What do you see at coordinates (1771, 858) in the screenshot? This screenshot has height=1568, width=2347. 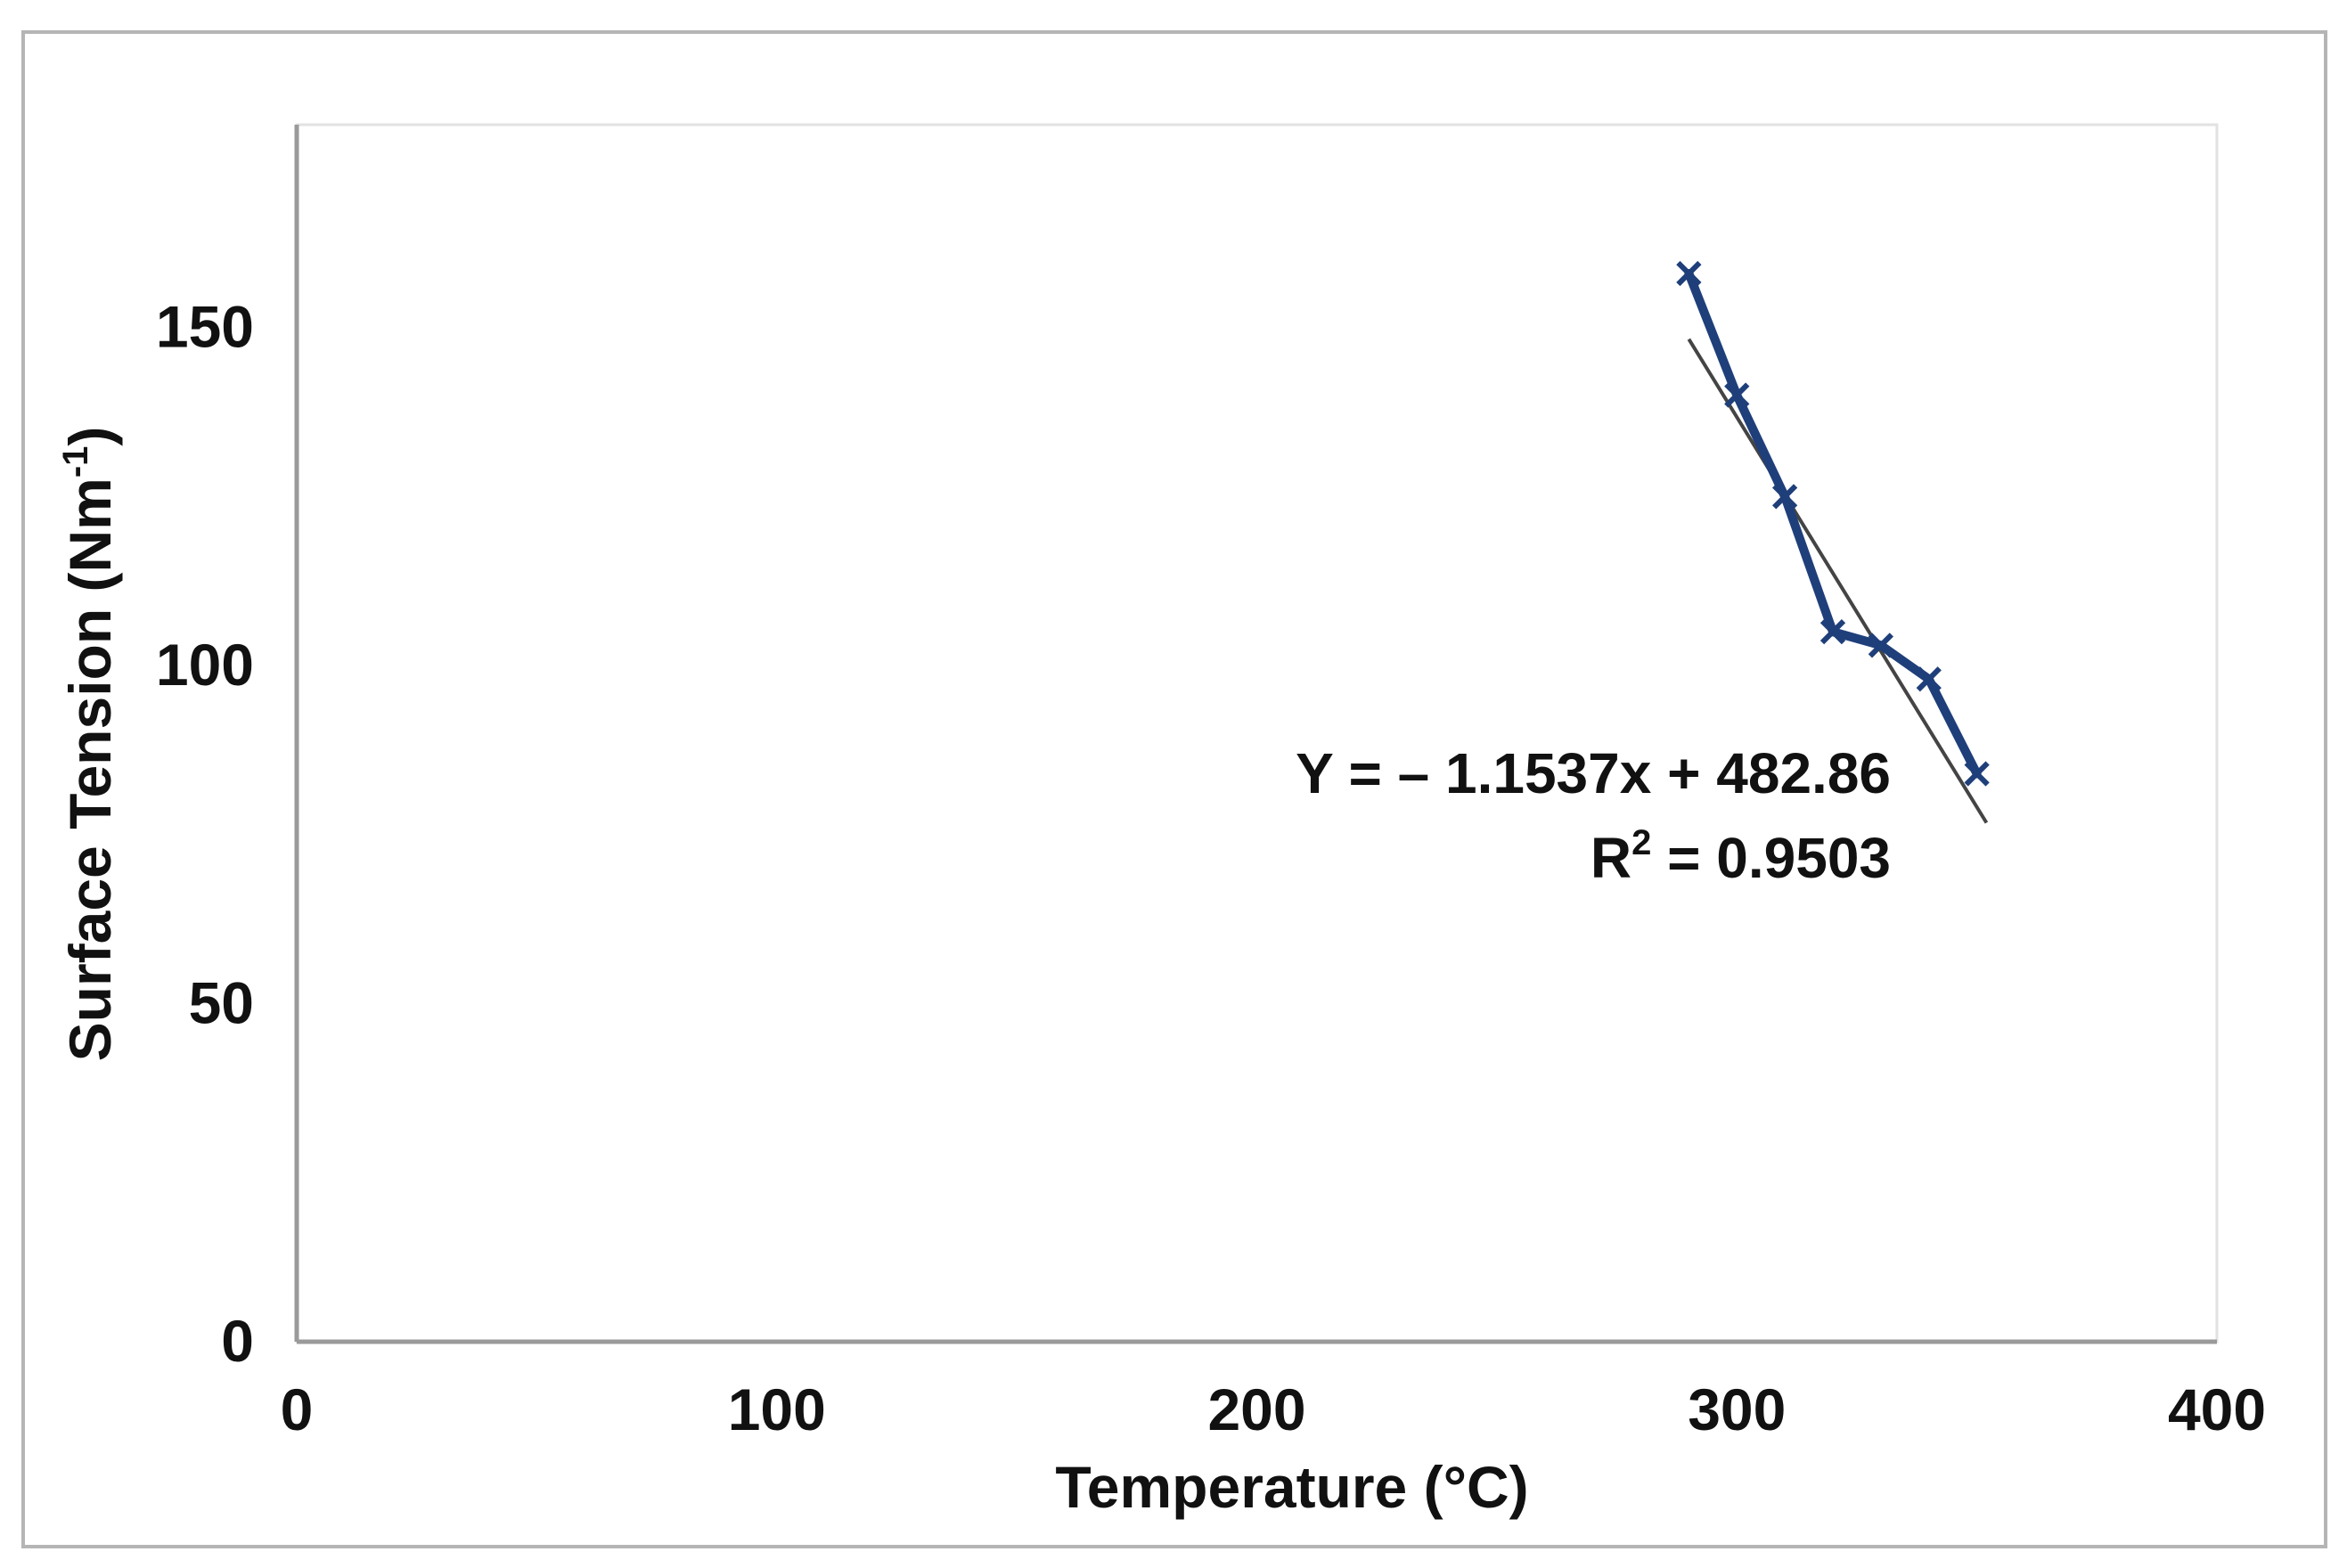 I see `r-squared-value: = 0.9503` at bounding box center [1771, 858].